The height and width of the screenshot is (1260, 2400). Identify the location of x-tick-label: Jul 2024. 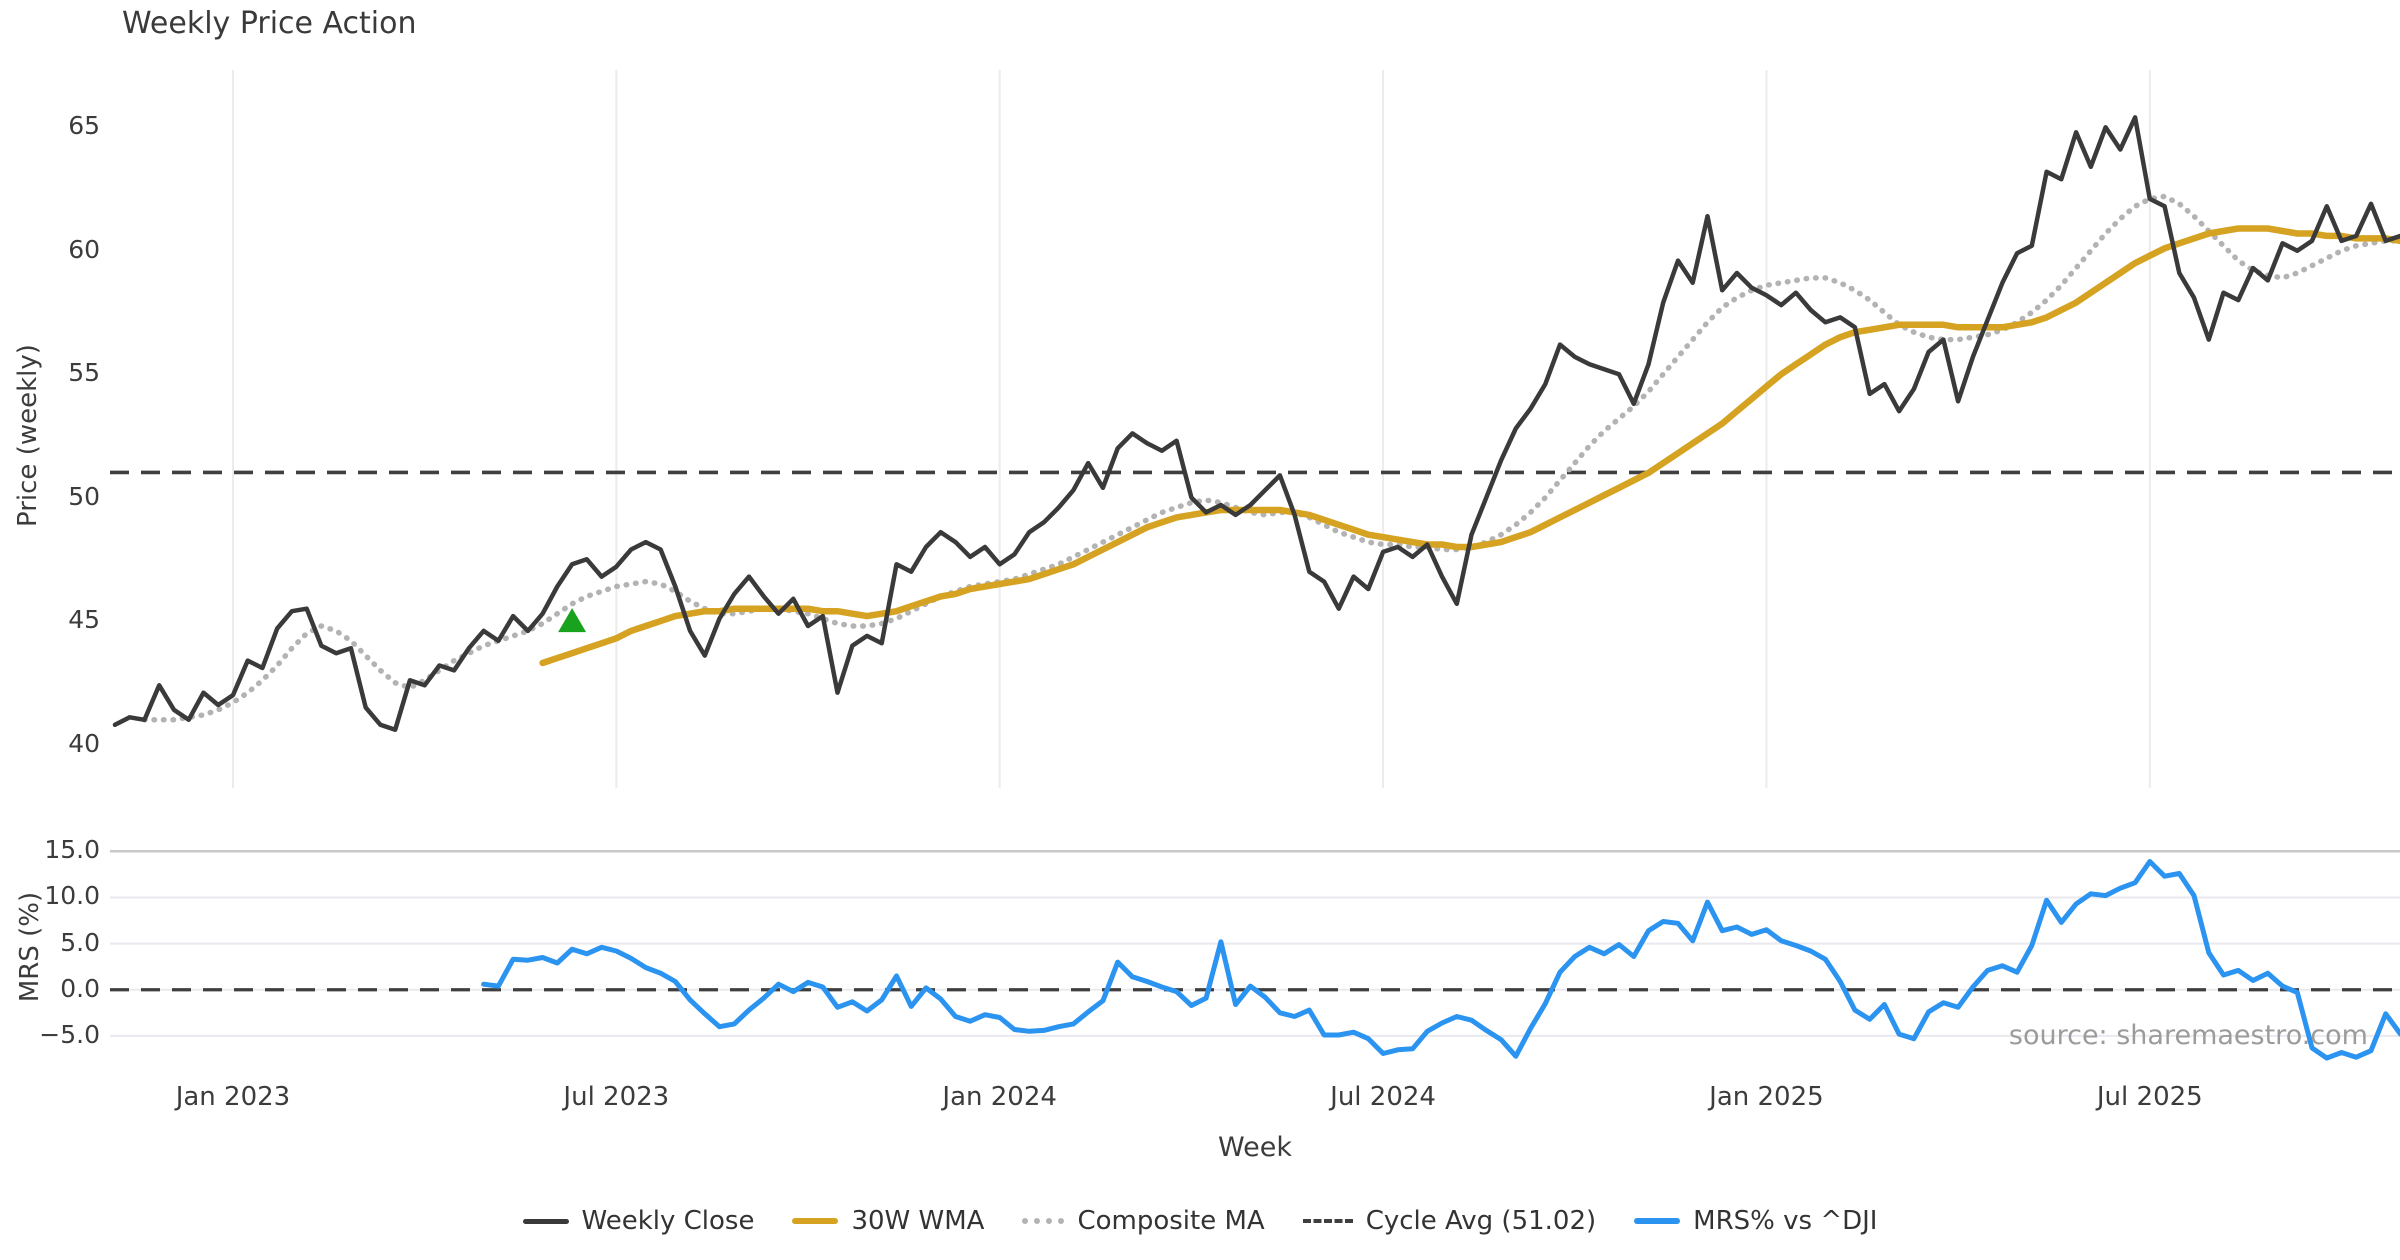
(1383, 1097).